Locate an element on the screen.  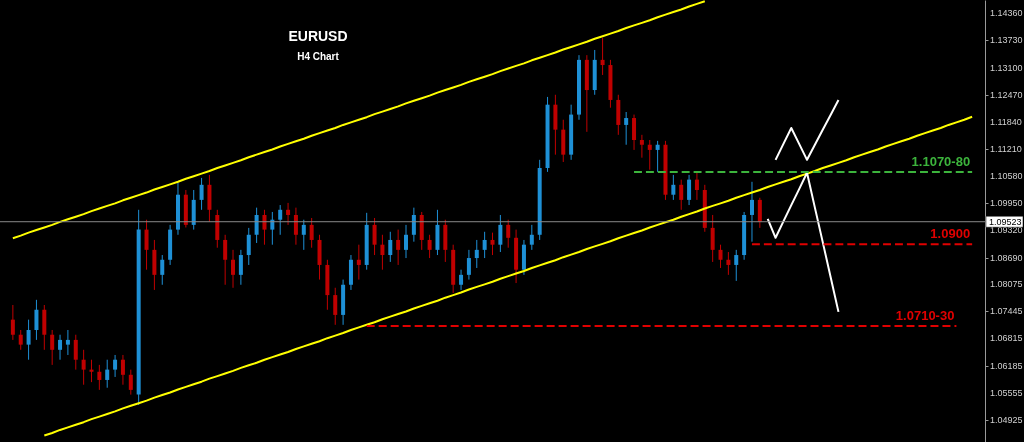
y-tick-label: 1.06185 is located at coordinates (1006, 365).